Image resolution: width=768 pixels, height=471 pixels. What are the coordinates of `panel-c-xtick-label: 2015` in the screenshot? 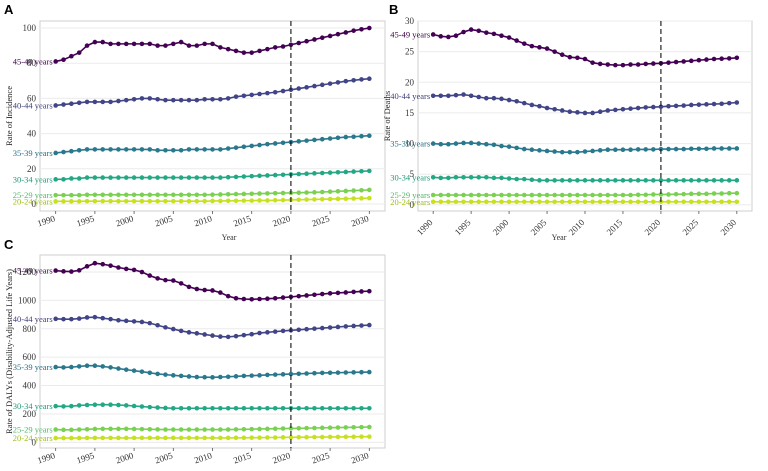 It's located at (242, 457).